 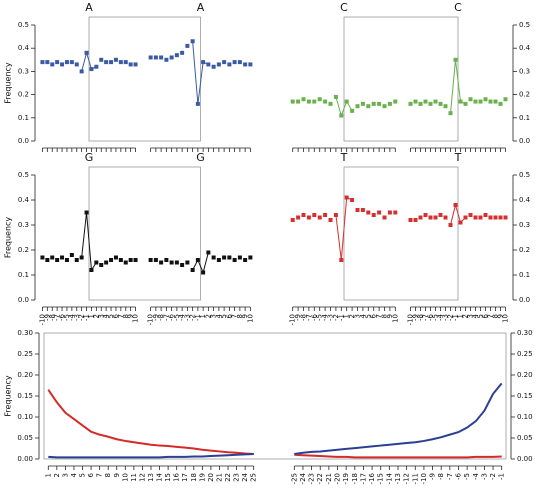 What do you see at coordinates (235, 316) in the screenshot?
I see `x-tick-label: 7` at bounding box center [235, 316].